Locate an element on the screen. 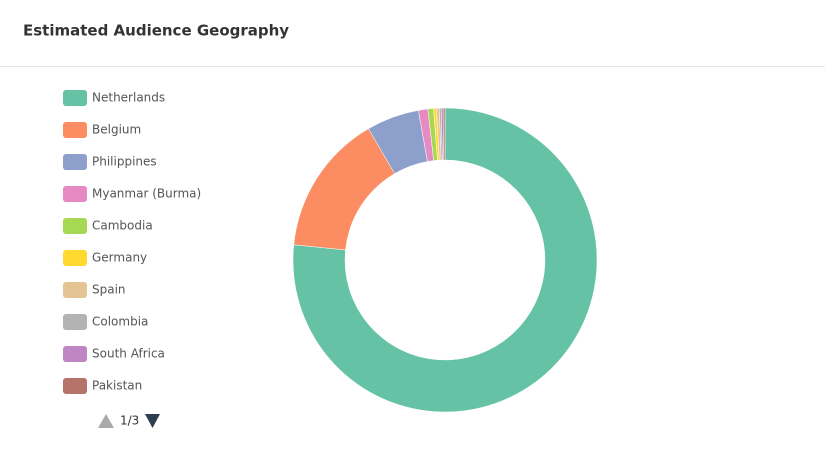 The image size is (825, 457). legend-label: Spain is located at coordinates (109, 290).